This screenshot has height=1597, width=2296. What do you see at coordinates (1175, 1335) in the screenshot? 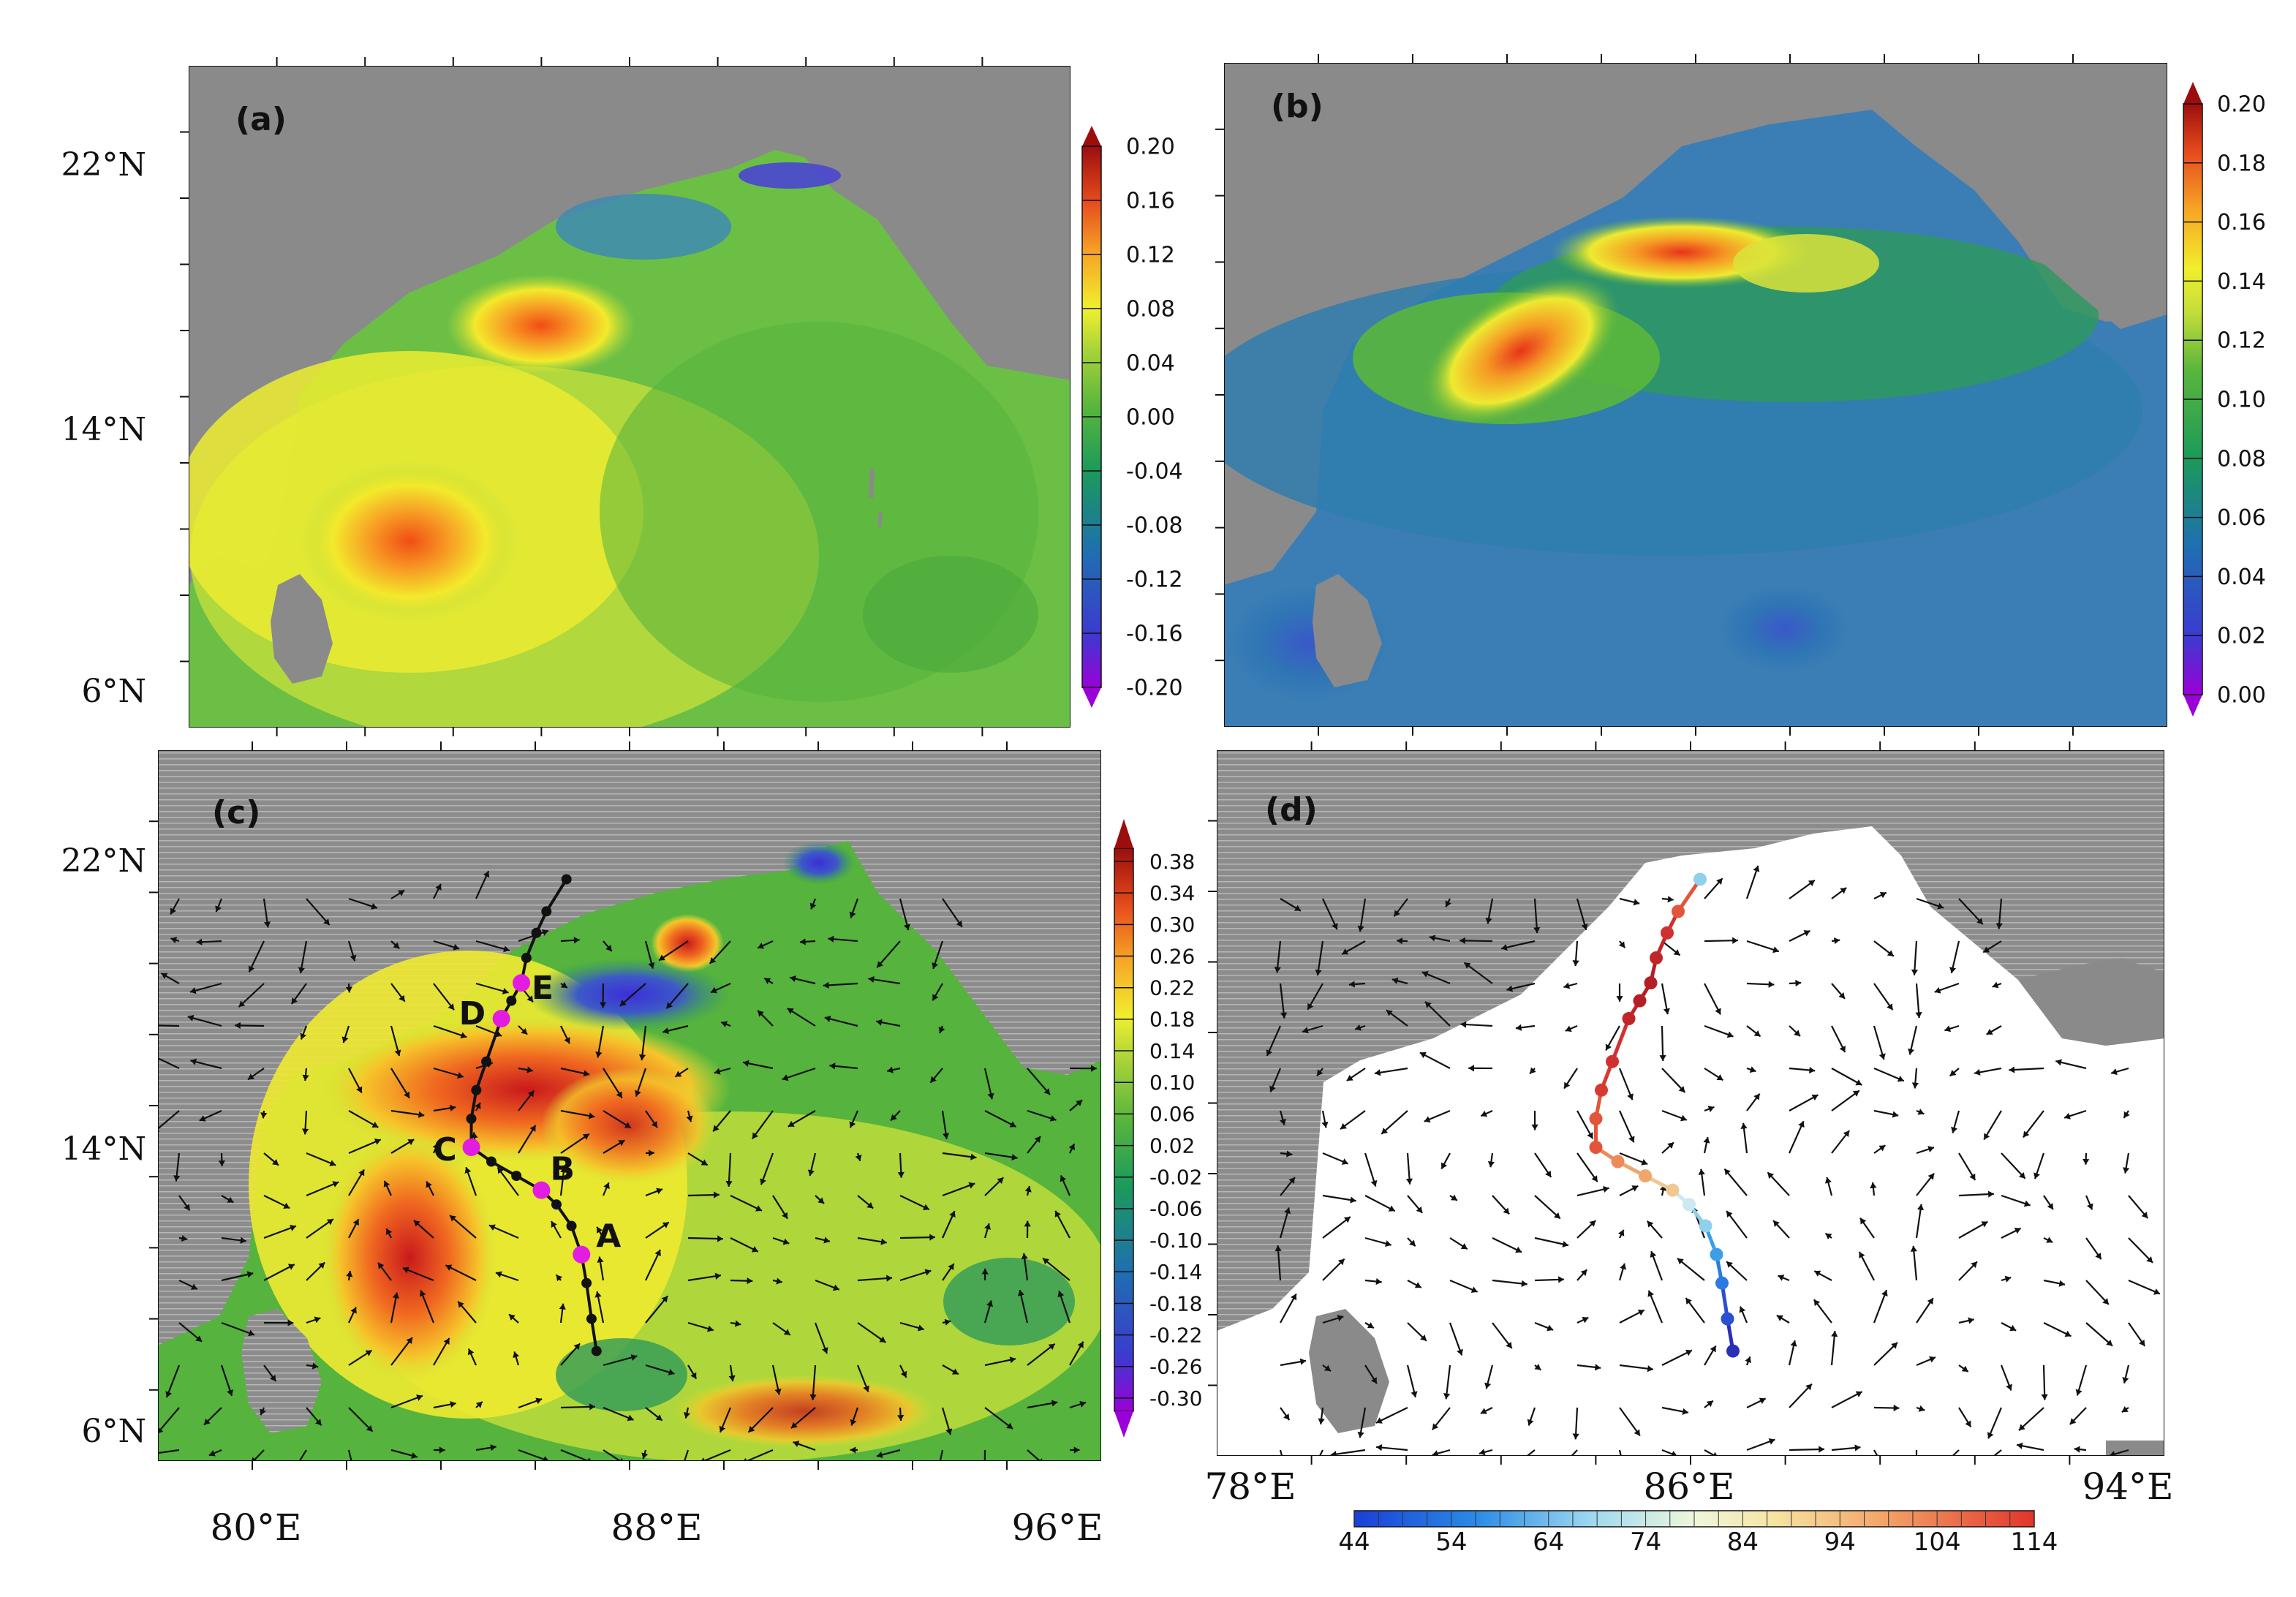
I see `colorbar-c-tick-label: -0.22` at bounding box center [1175, 1335].